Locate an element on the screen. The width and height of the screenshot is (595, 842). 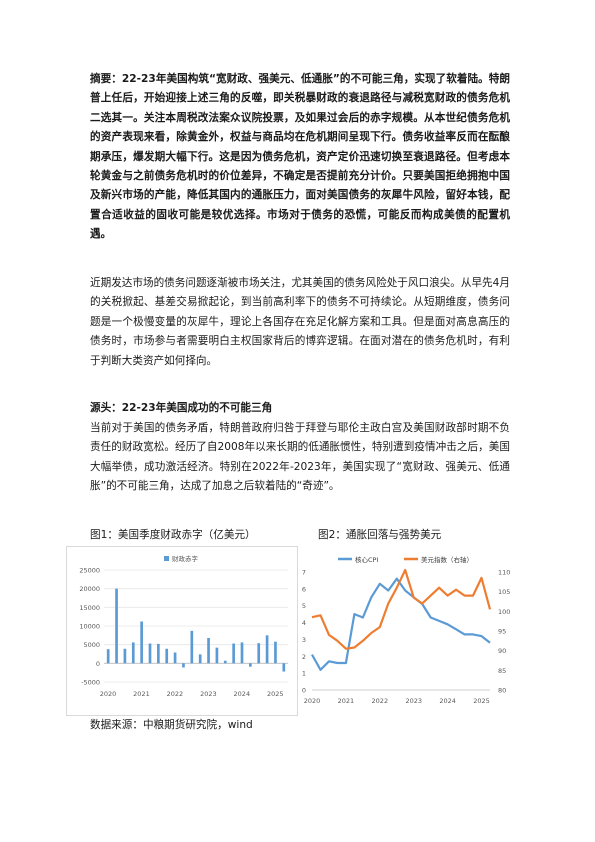
fig1-ytick-label: 0 is located at coordinates (98, 664).